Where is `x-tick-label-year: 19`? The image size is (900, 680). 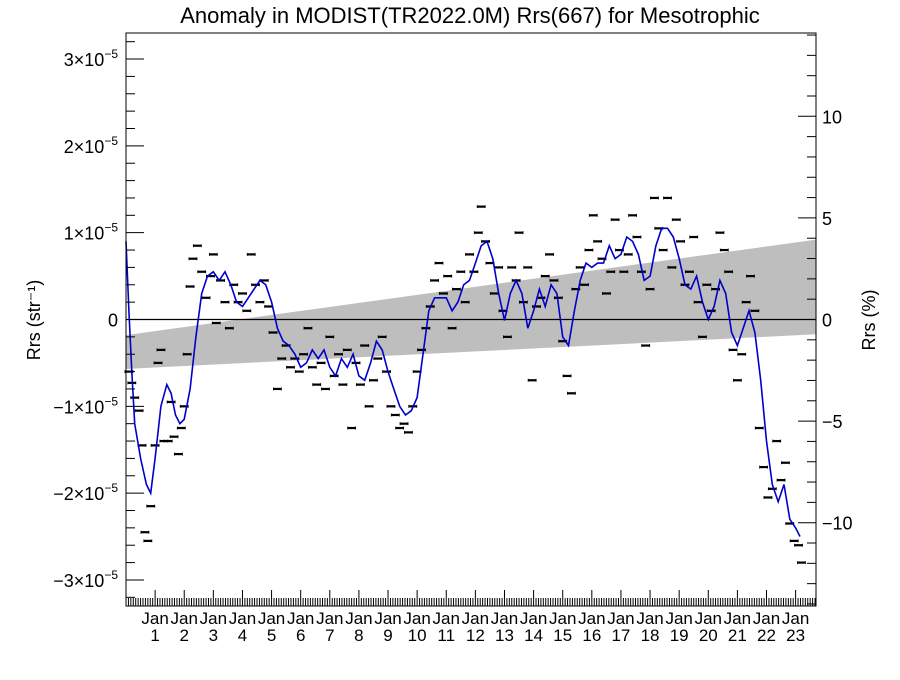
x-tick-label-year: 19 is located at coordinates (679, 635).